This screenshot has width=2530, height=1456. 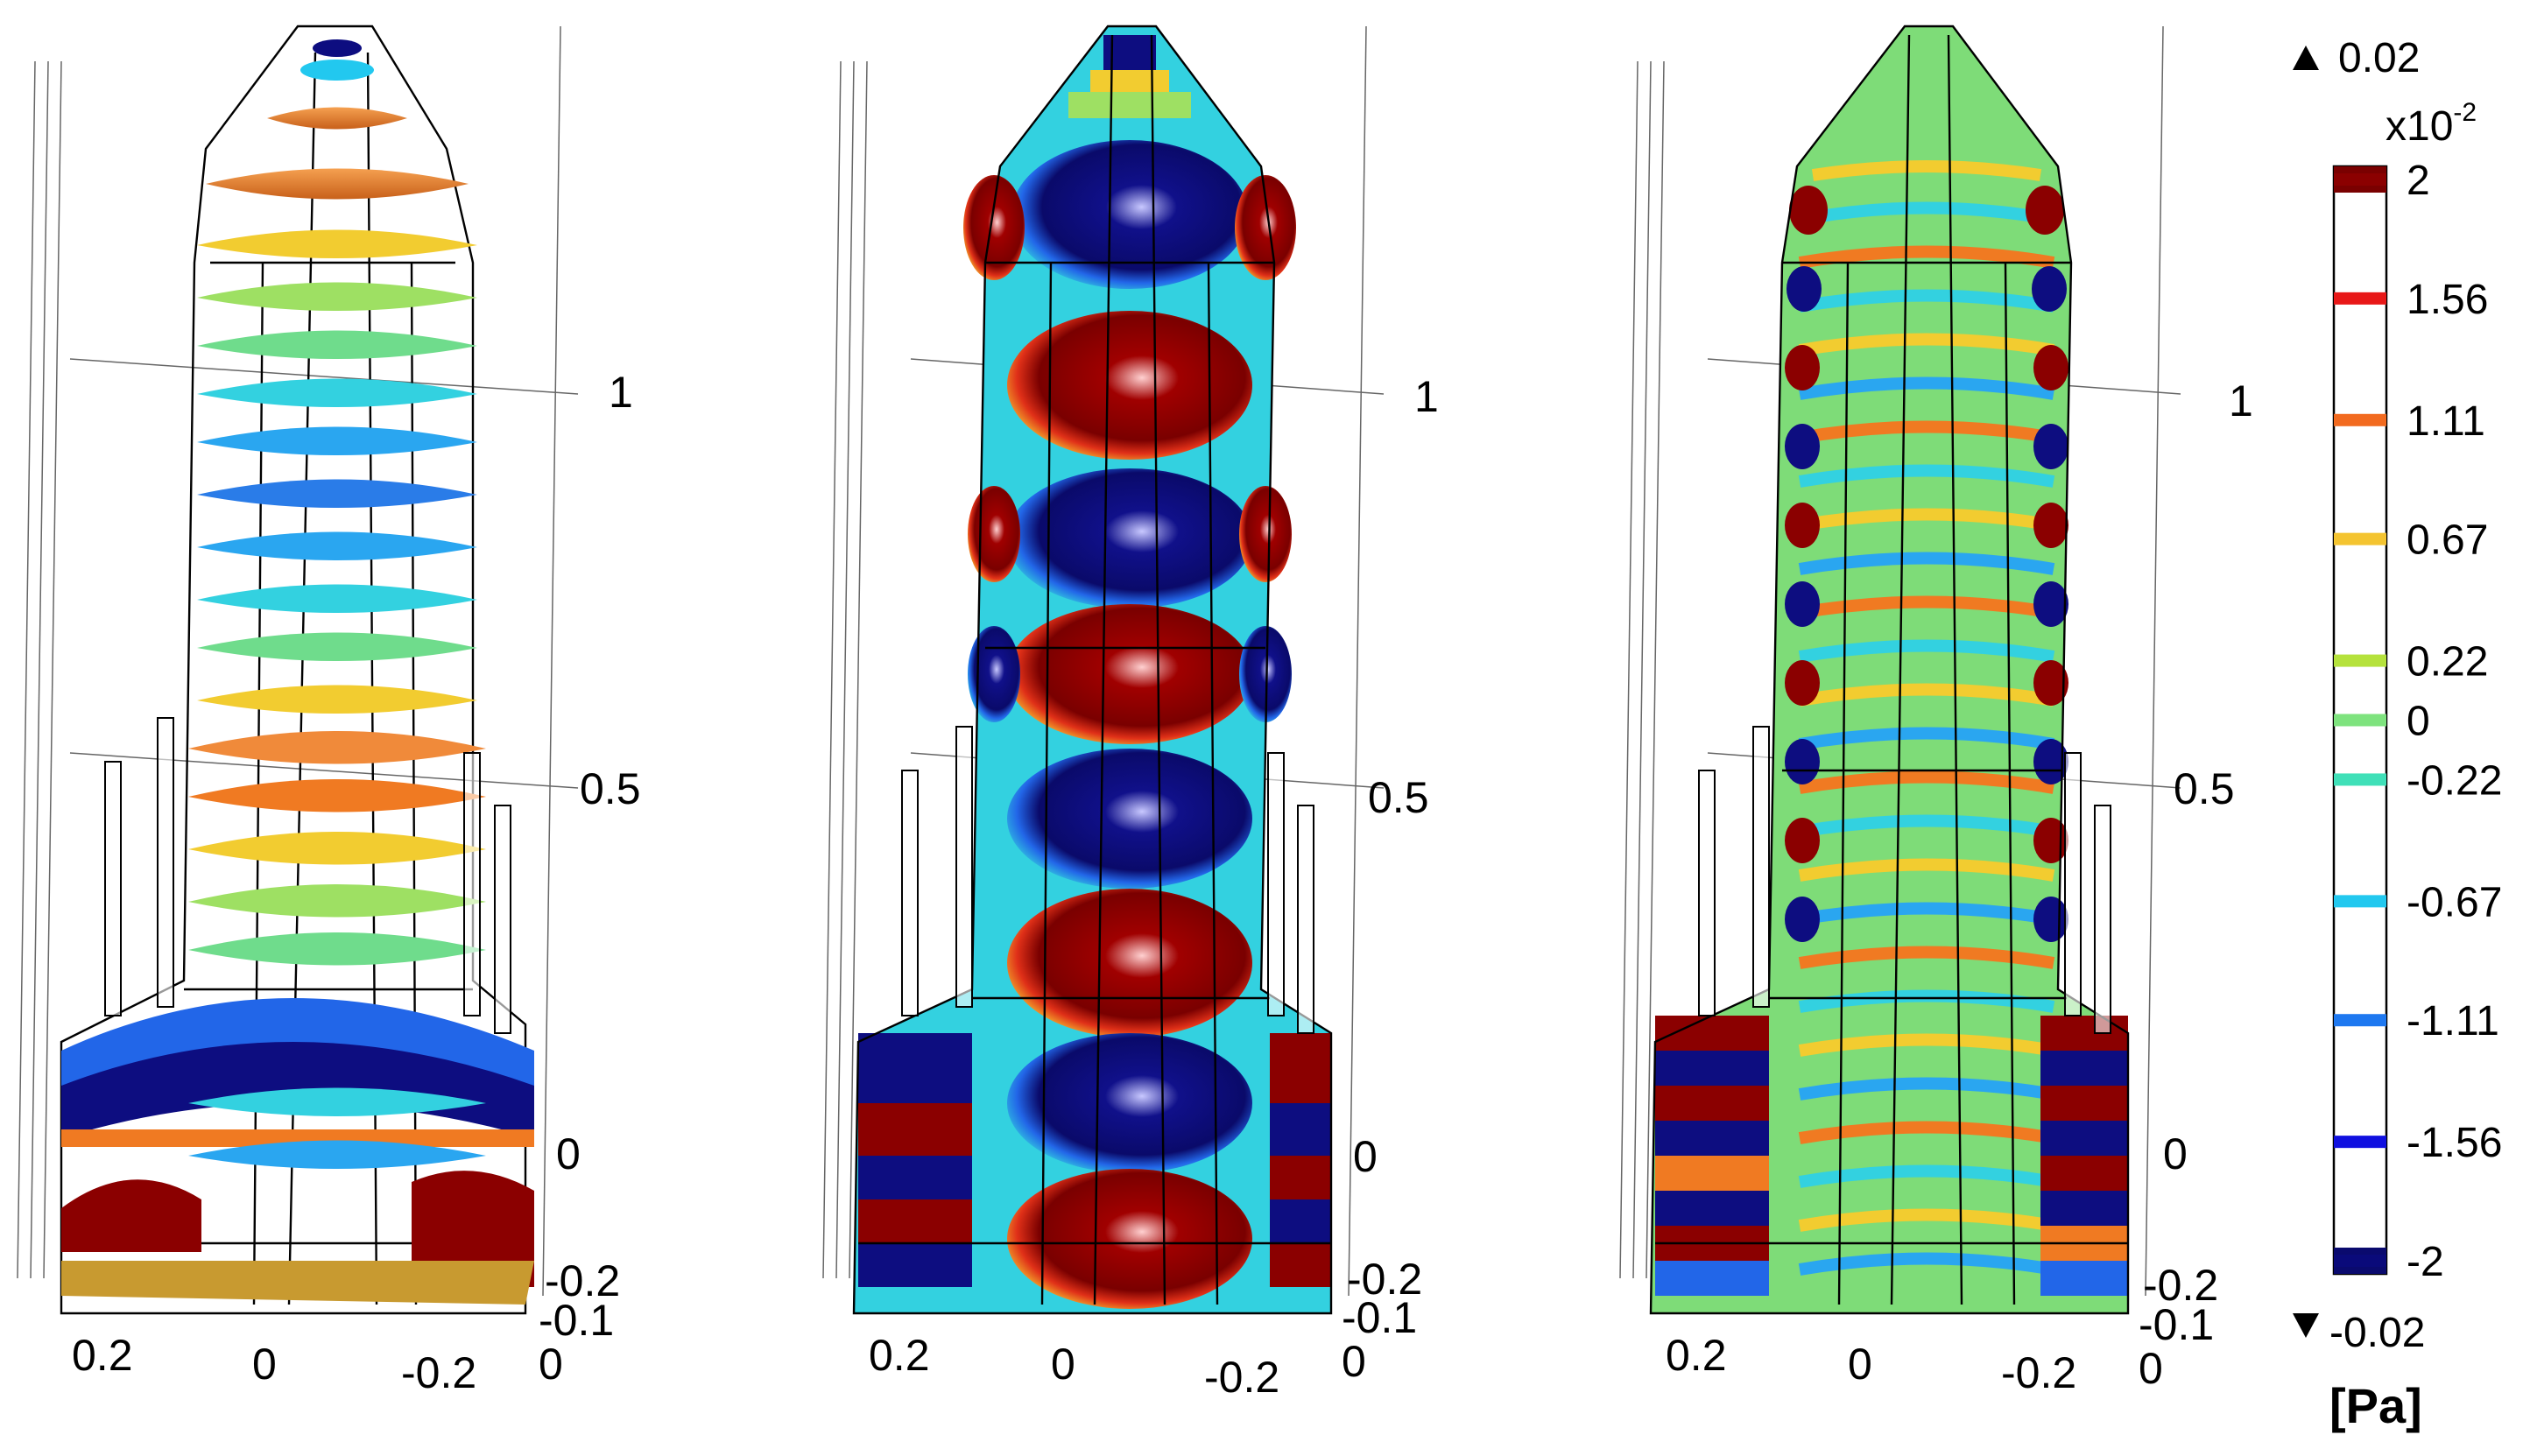 I want to click on pressure-rings, so click(x=1892, y=728).